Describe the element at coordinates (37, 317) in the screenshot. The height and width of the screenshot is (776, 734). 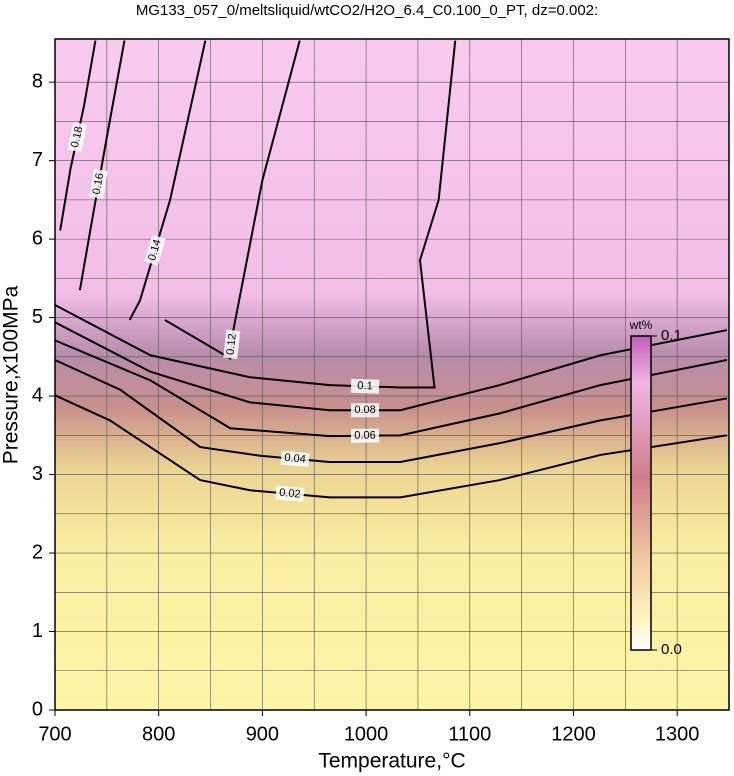
I see `y-tick-label: 5` at that location.